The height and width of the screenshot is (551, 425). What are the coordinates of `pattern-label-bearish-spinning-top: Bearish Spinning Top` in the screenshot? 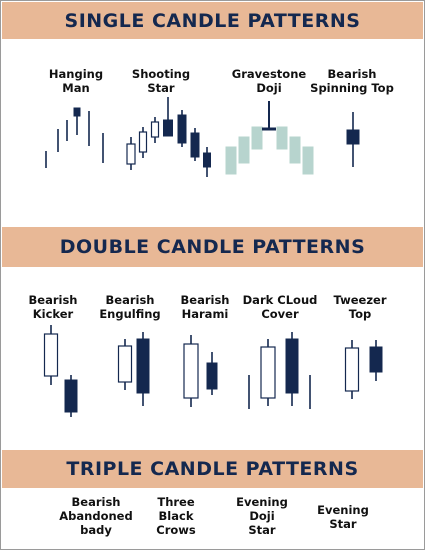 It's located at (352, 81).